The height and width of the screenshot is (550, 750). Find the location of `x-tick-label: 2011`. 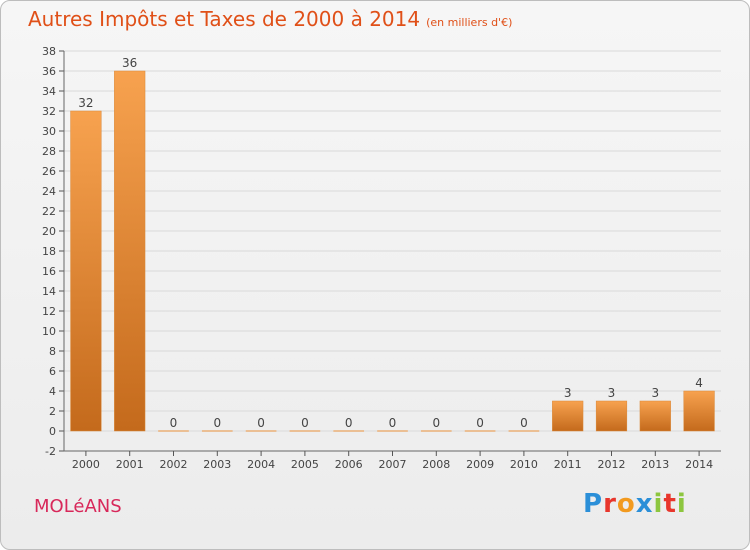

x-tick-label: 2011 is located at coordinates (568, 464).